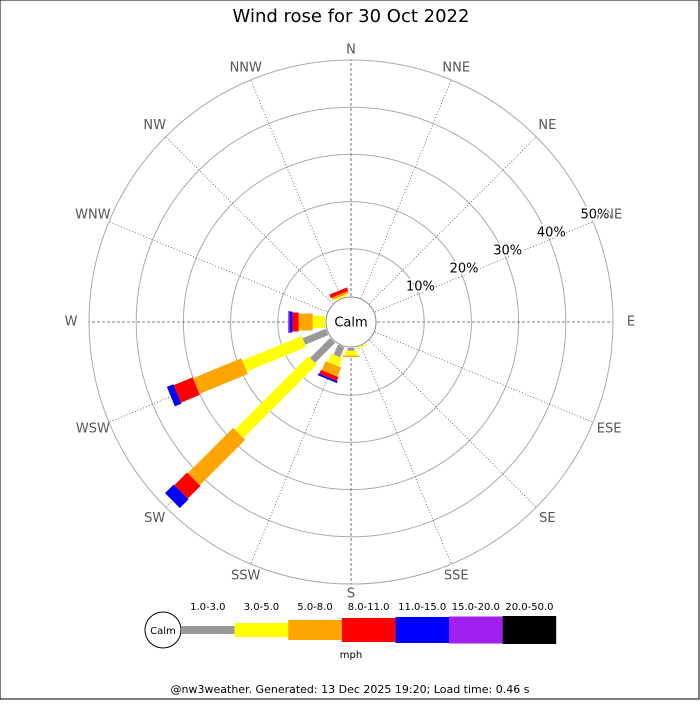  Describe the element at coordinates (456, 576) in the screenshot. I see `direction-label: SSE` at that location.